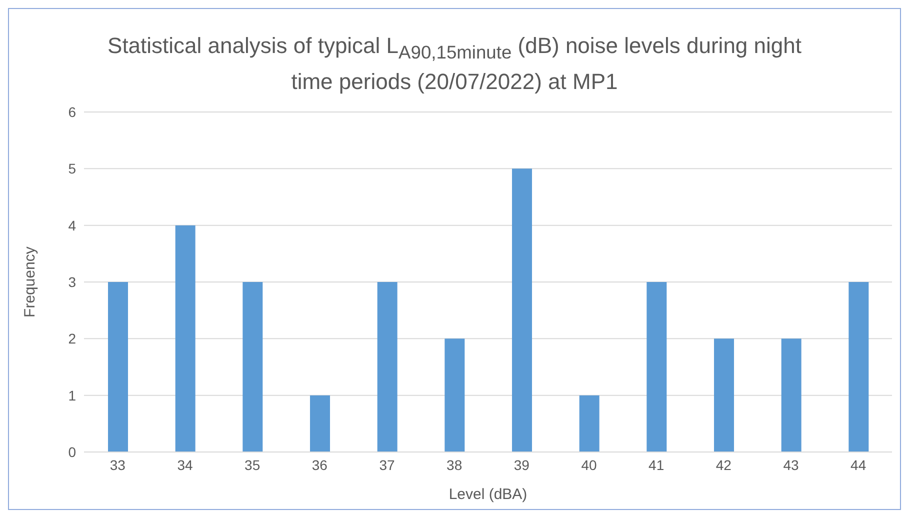  What do you see at coordinates (488, 495) in the screenshot?
I see `x-axis-title: Level (dBA)` at bounding box center [488, 495].